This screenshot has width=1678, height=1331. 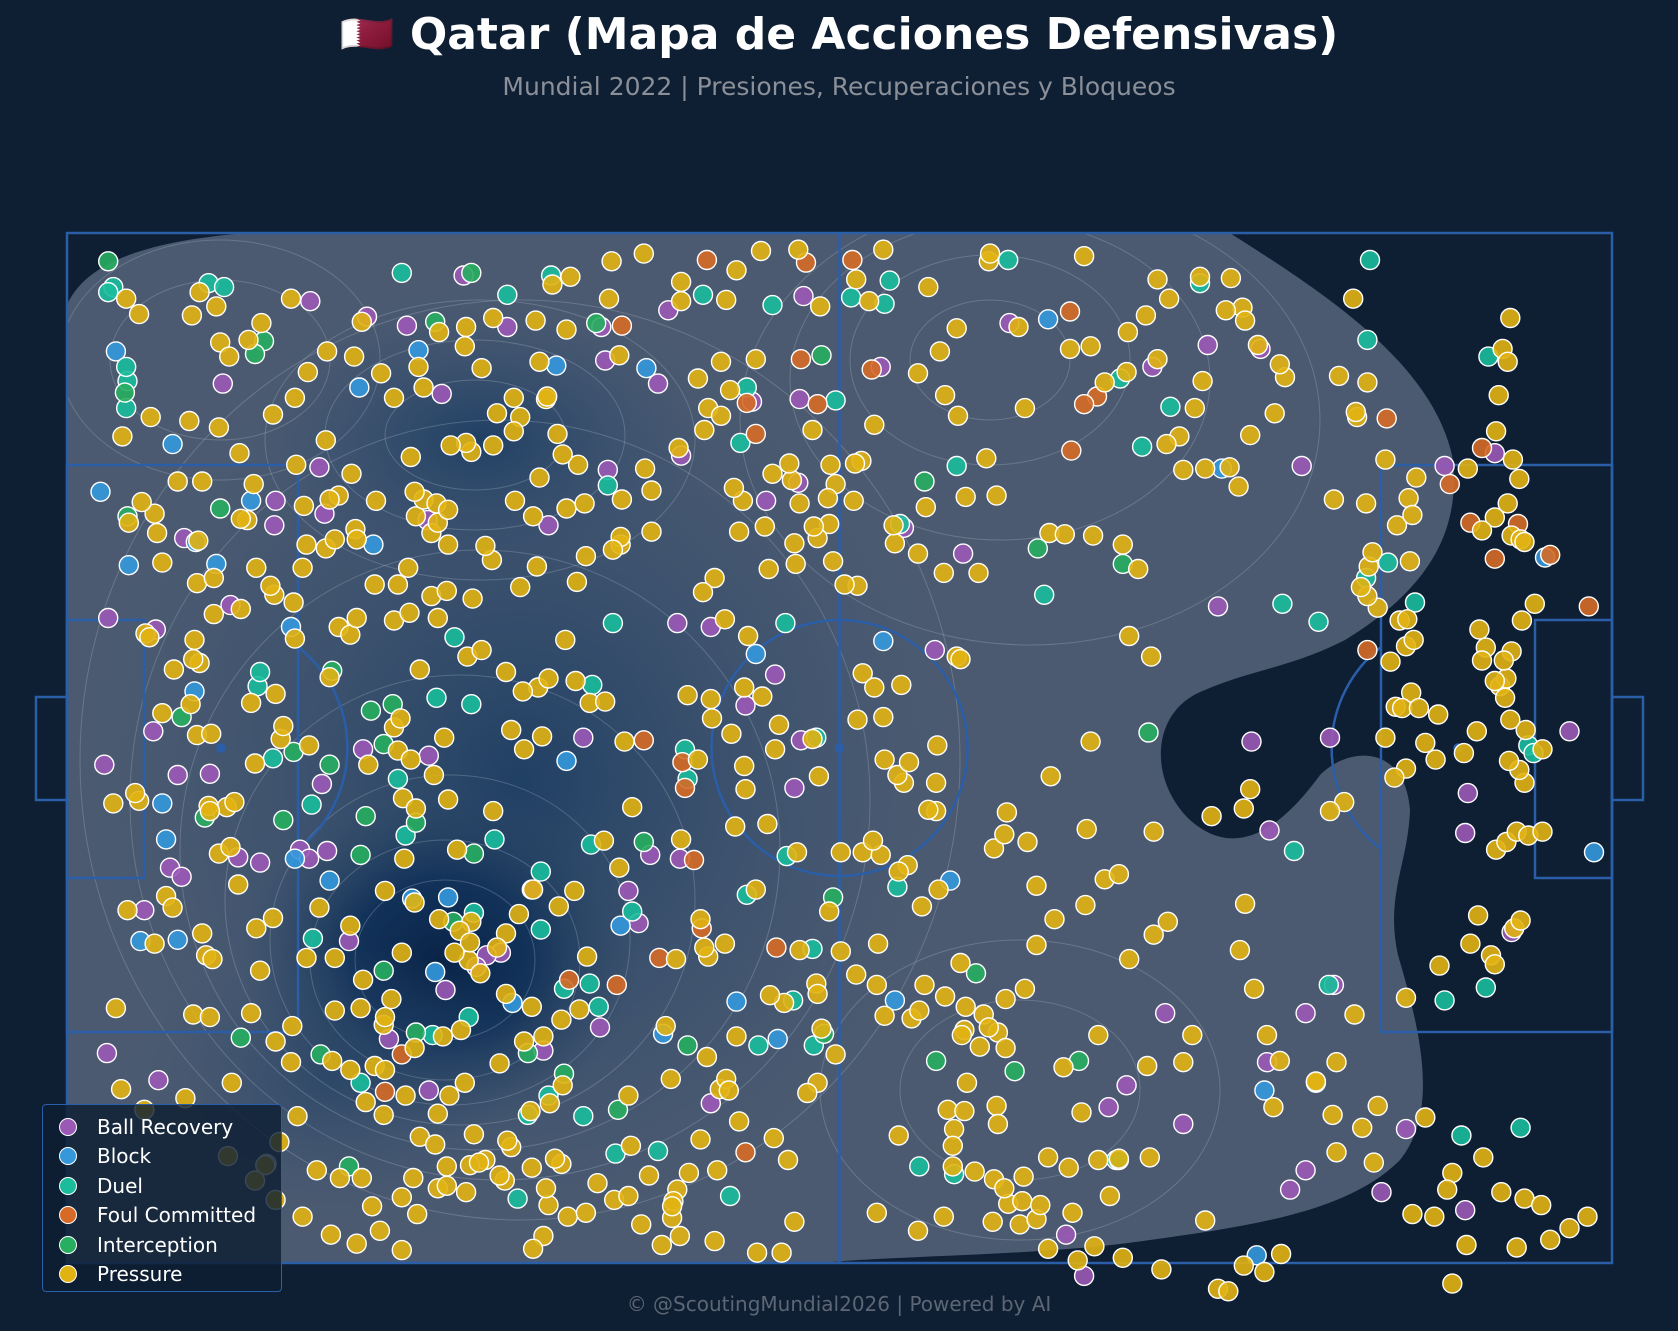 I want to click on chart-title: 🇶🇦 Qatar (Mapa de Acciones Defensivas), so click(x=839, y=34).